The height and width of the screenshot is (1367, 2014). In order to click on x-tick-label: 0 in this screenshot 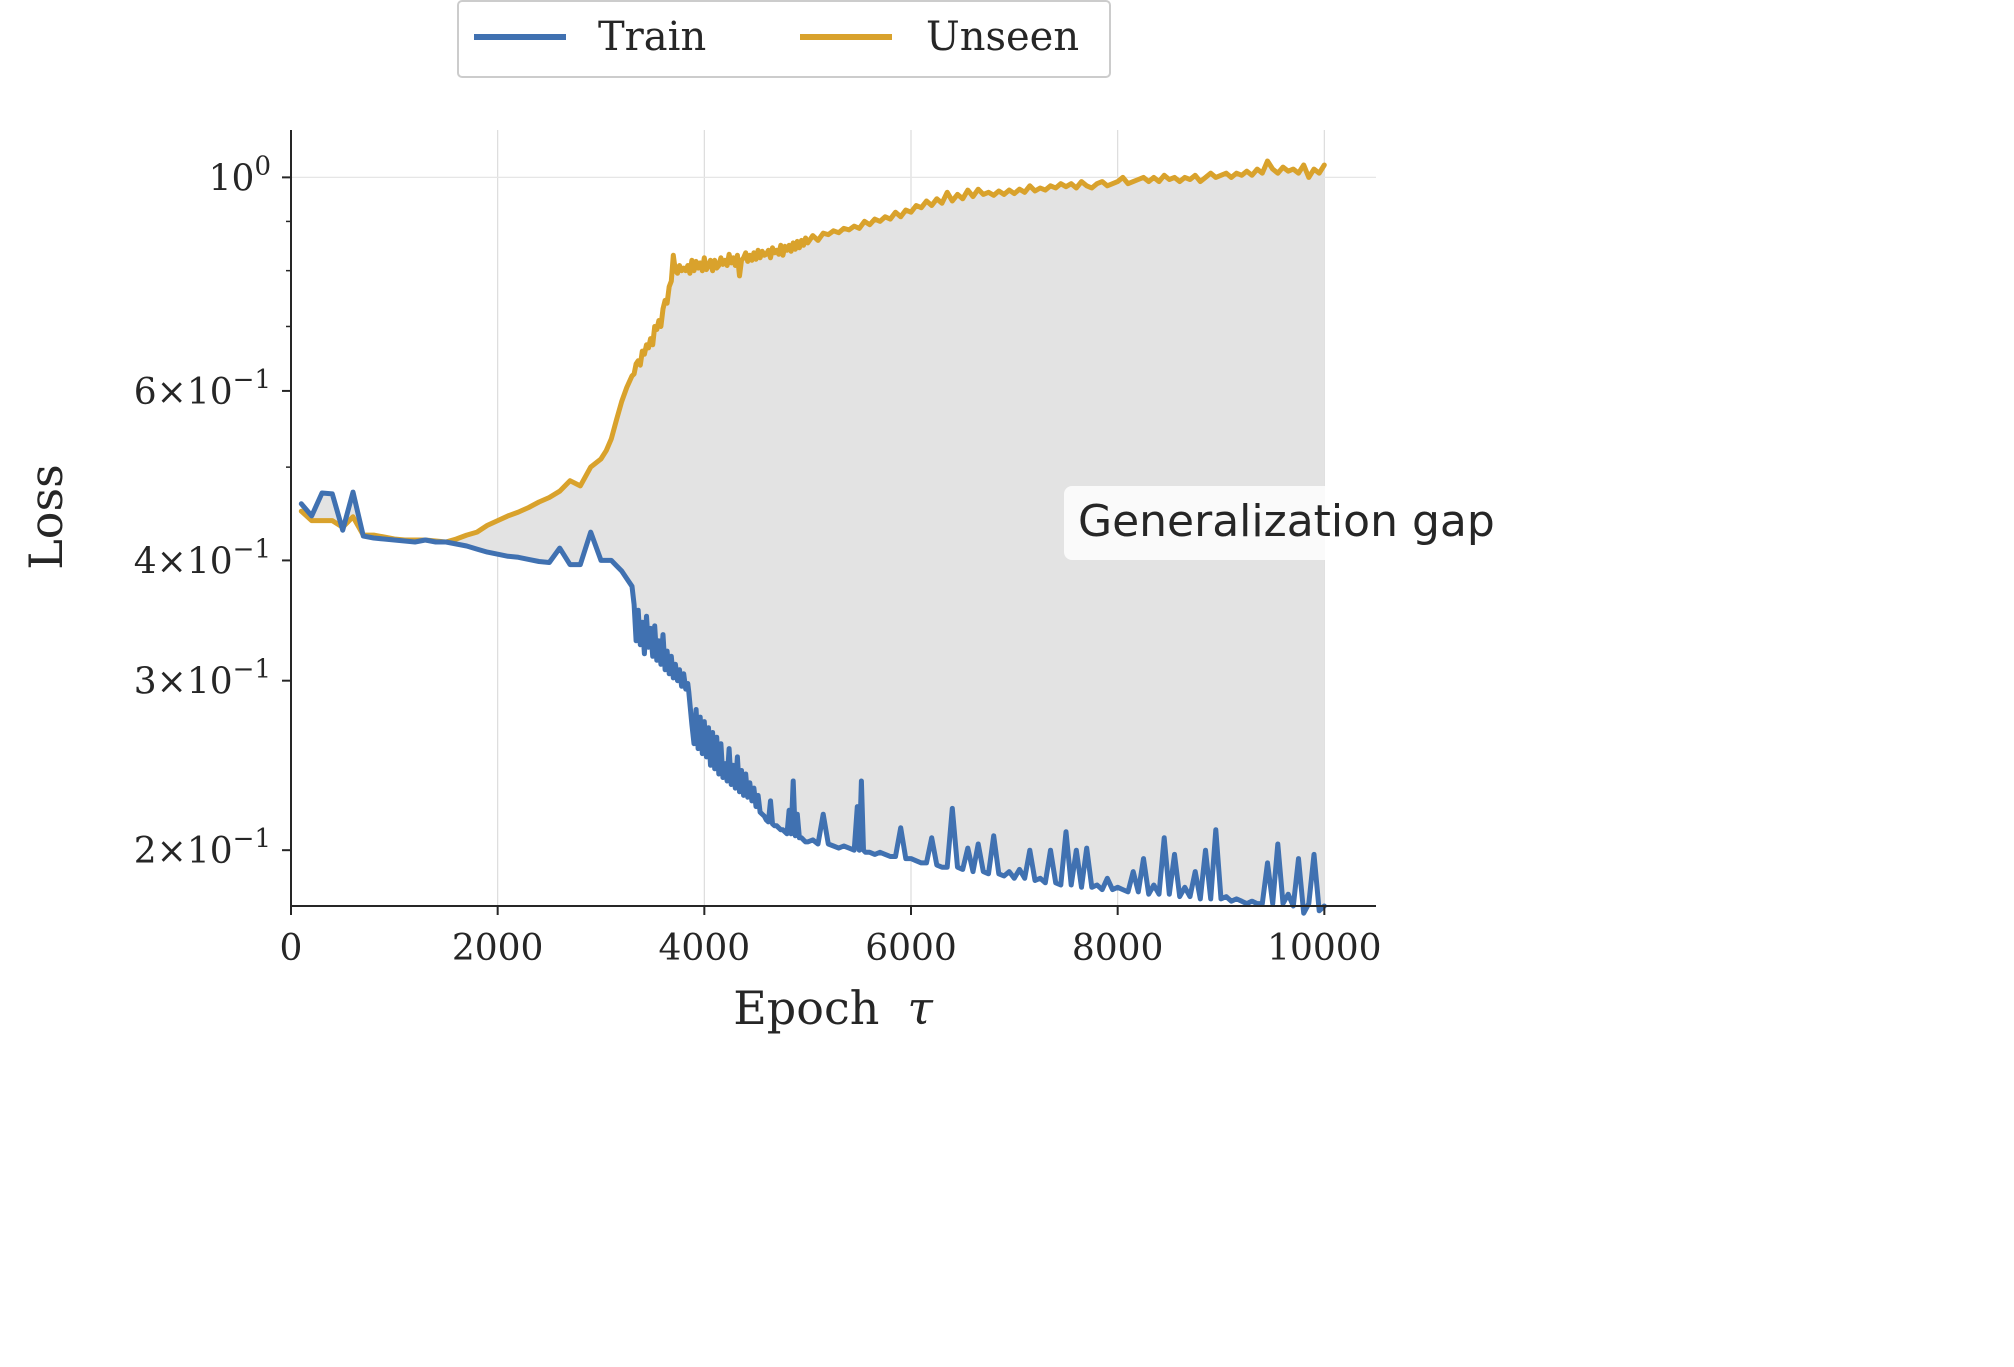, I will do `click(291, 948)`.